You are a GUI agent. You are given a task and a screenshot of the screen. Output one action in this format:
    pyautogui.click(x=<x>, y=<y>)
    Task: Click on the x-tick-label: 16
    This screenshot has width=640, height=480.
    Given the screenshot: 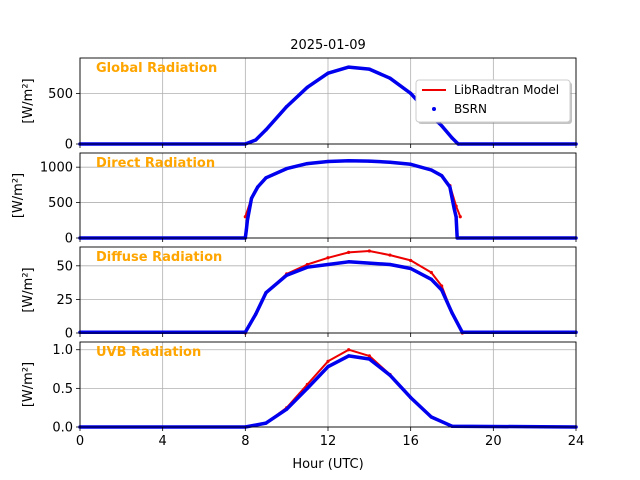 What is the action you would take?
    pyautogui.click(x=410, y=441)
    